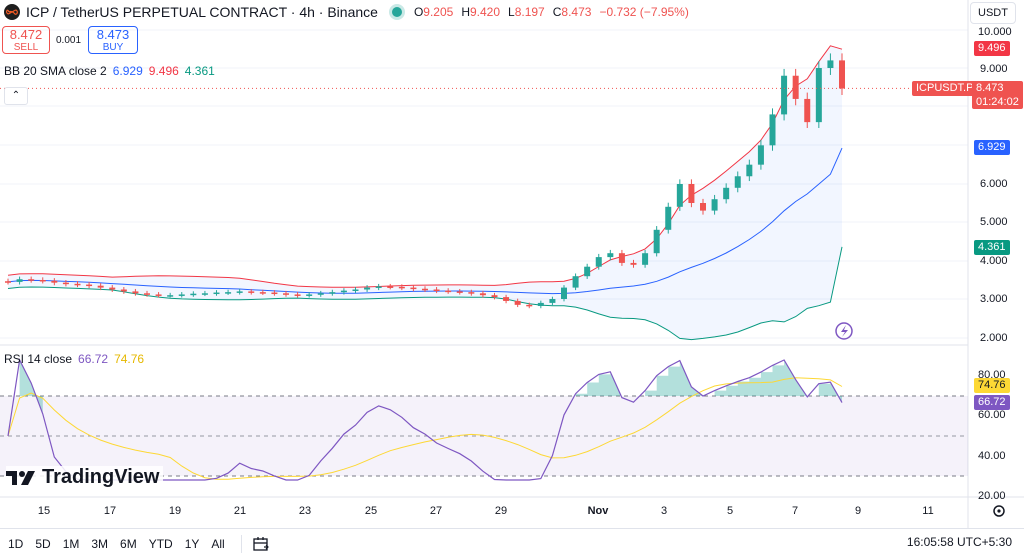 The width and height of the screenshot is (1024, 559). I want to click on time-label: 19, so click(175, 511).